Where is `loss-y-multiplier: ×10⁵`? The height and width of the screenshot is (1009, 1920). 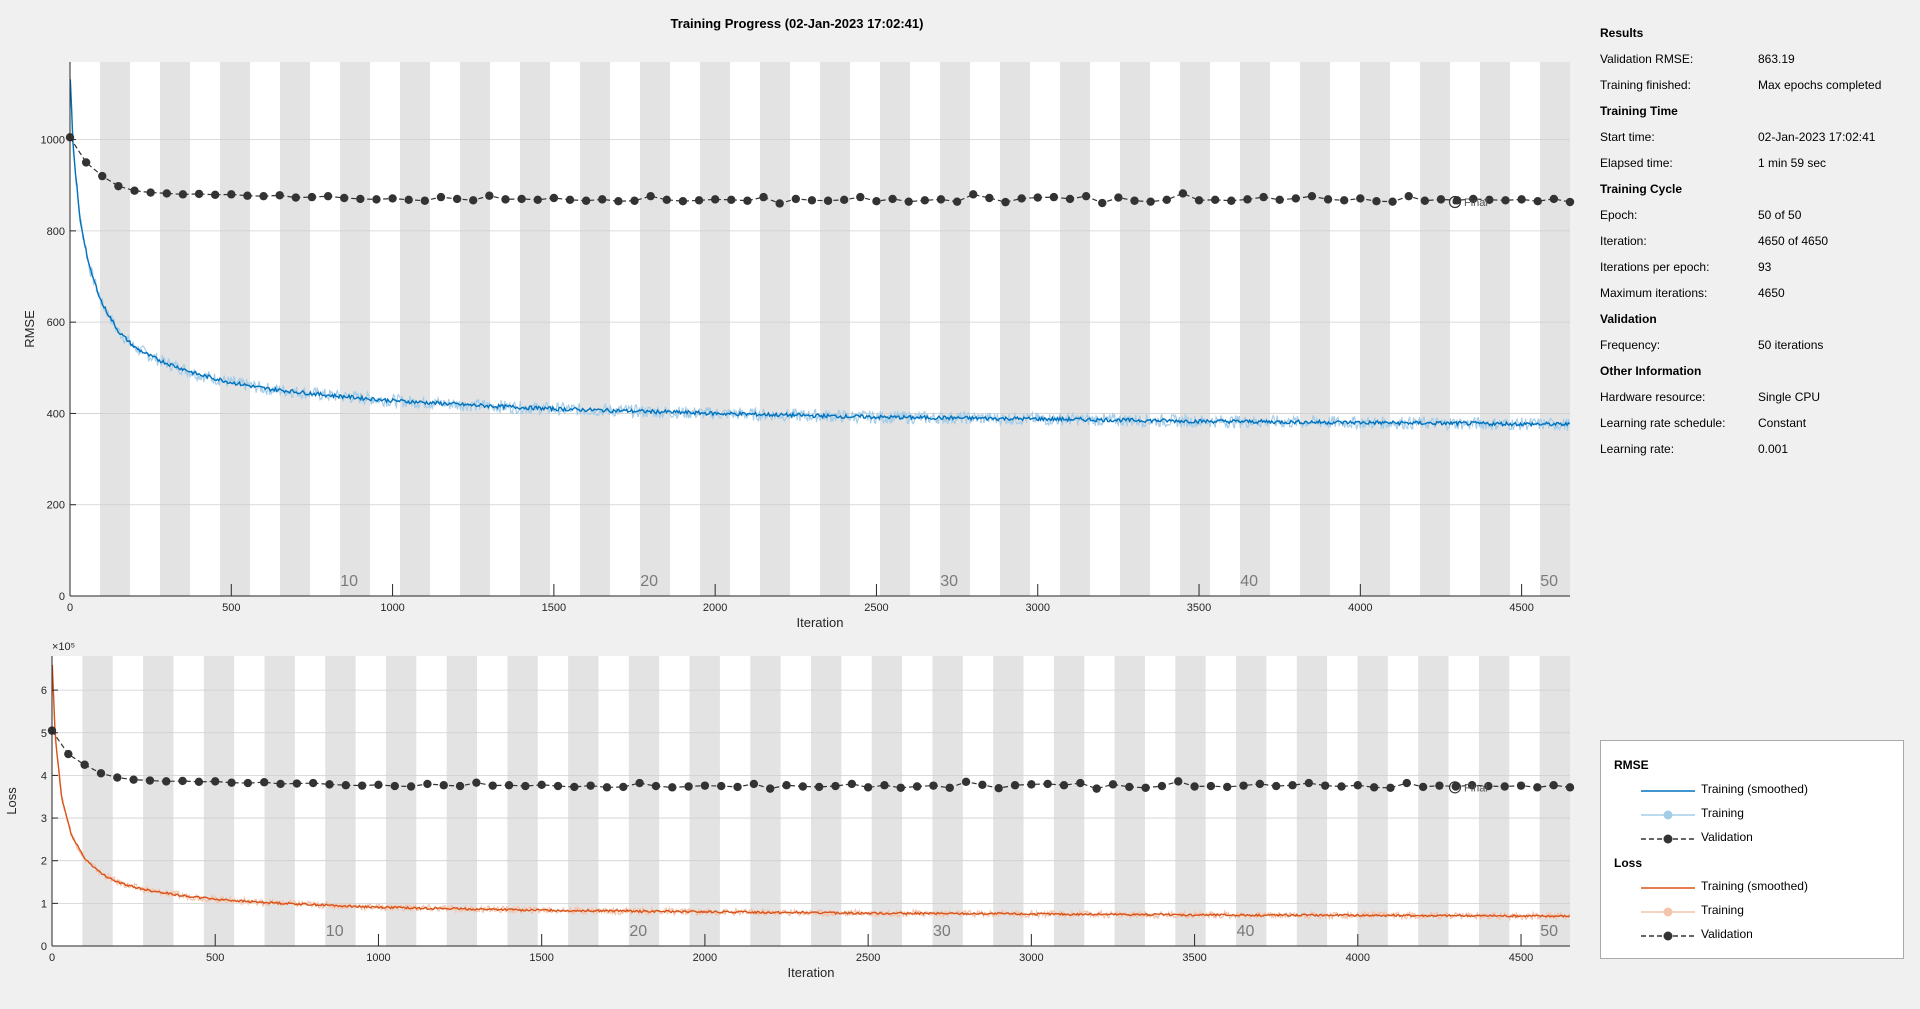 loss-y-multiplier: ×10⁵ is located at coordinates (63, 647).